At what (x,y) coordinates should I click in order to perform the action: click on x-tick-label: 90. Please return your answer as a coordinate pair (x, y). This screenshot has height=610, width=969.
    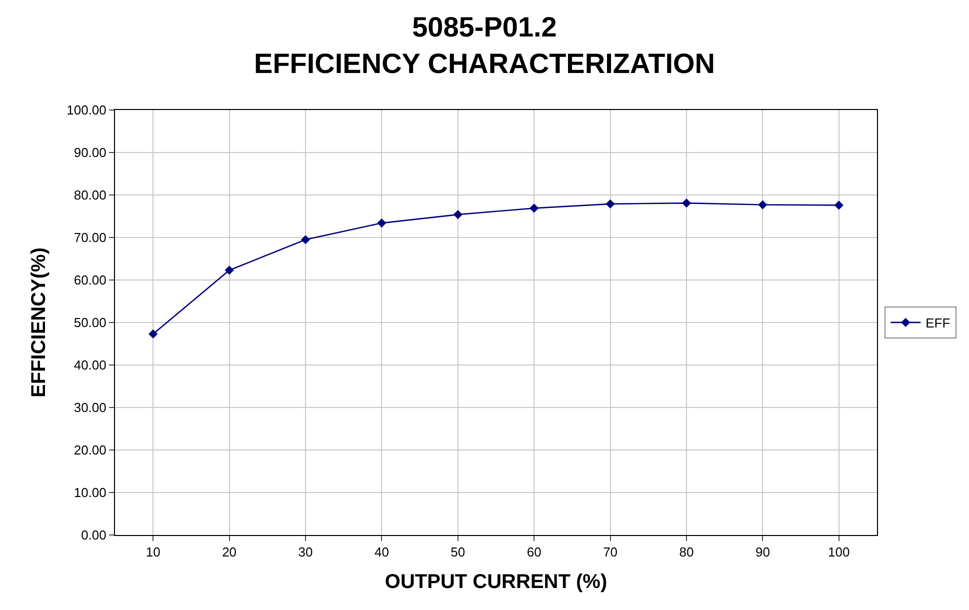
    Looking at the image, I should click on (762, 552).